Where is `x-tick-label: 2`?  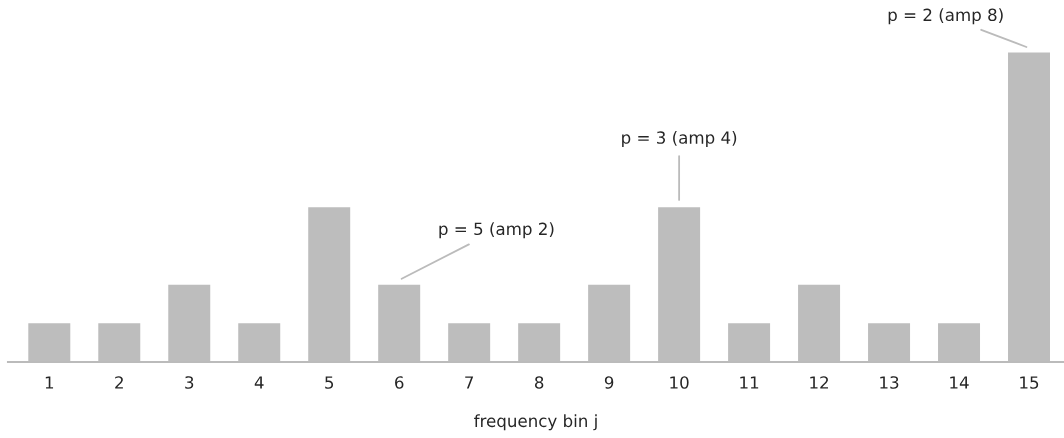
x-tick-label: 2 is located at coordinates (119, 382).